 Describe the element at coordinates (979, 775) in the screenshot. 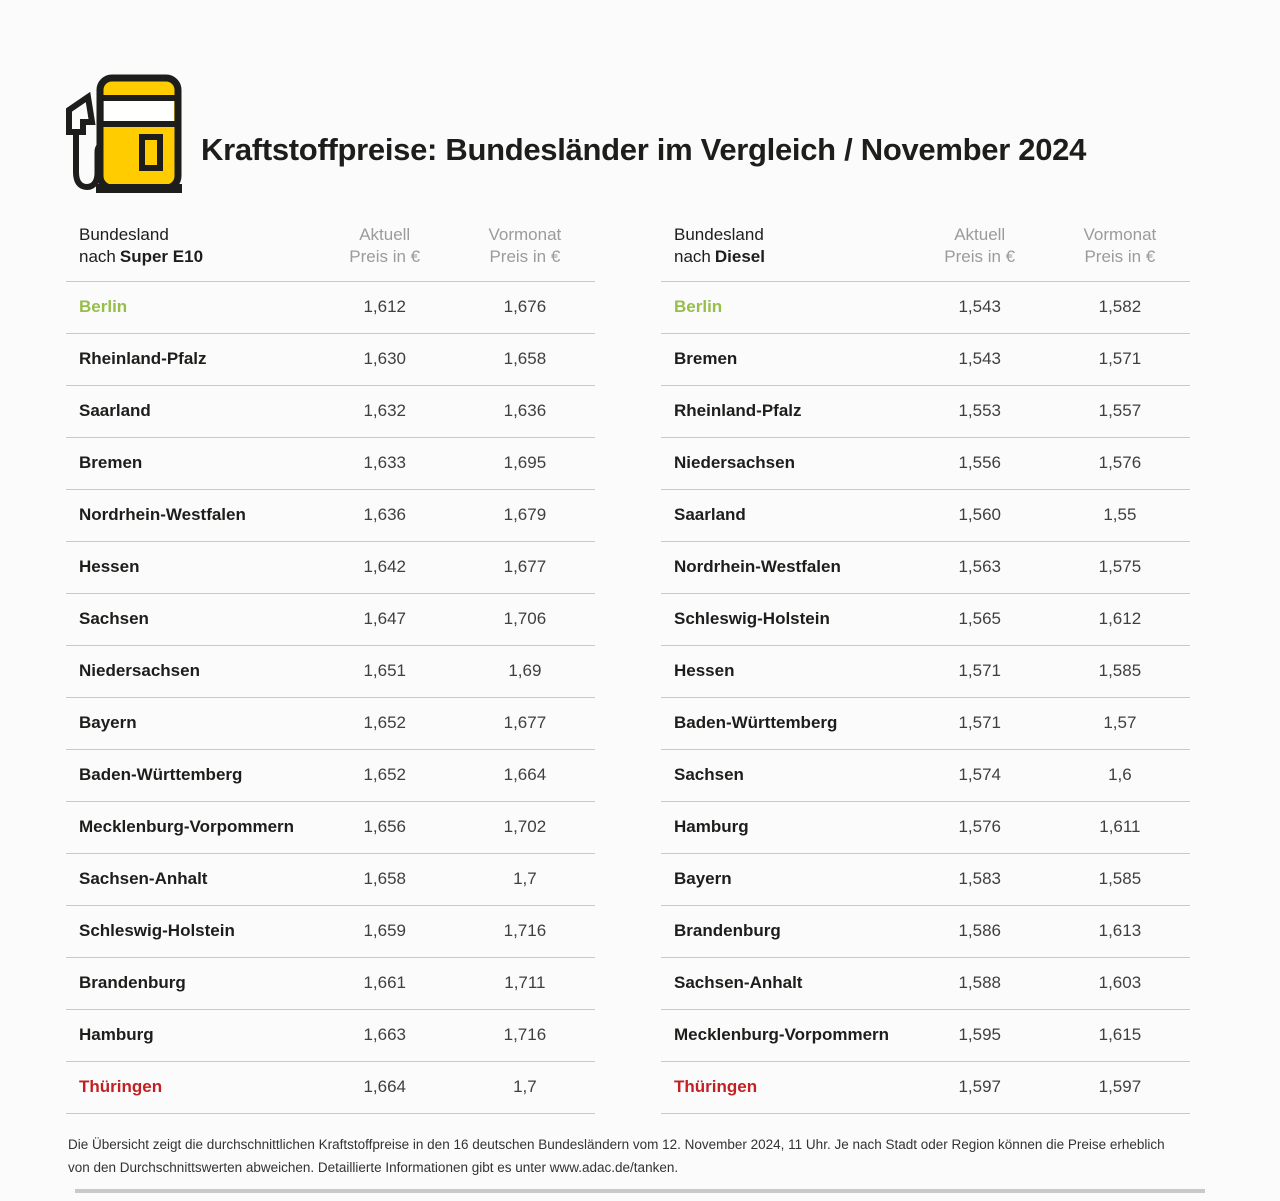

I see `aktuell-price: 1,574` at that location.